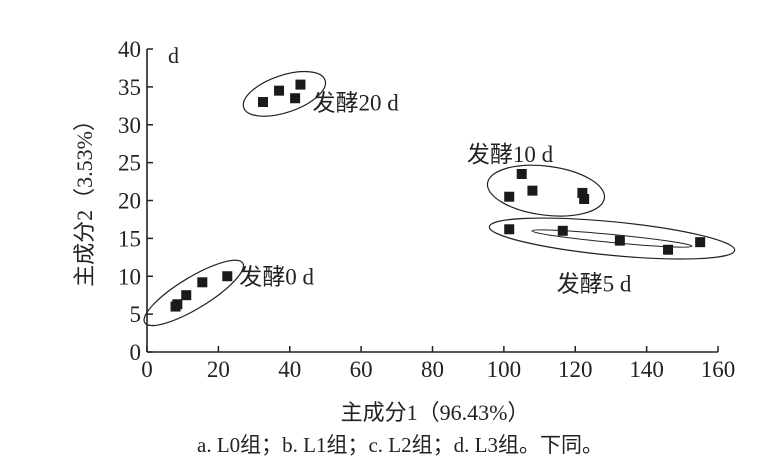 Image resolution: width=767 pixels, height=475 pixels. What do you see at coordinates (355, 103) in the screenshot?
I see `group-label: 发酵20 d` at bounding box center [355, 103].